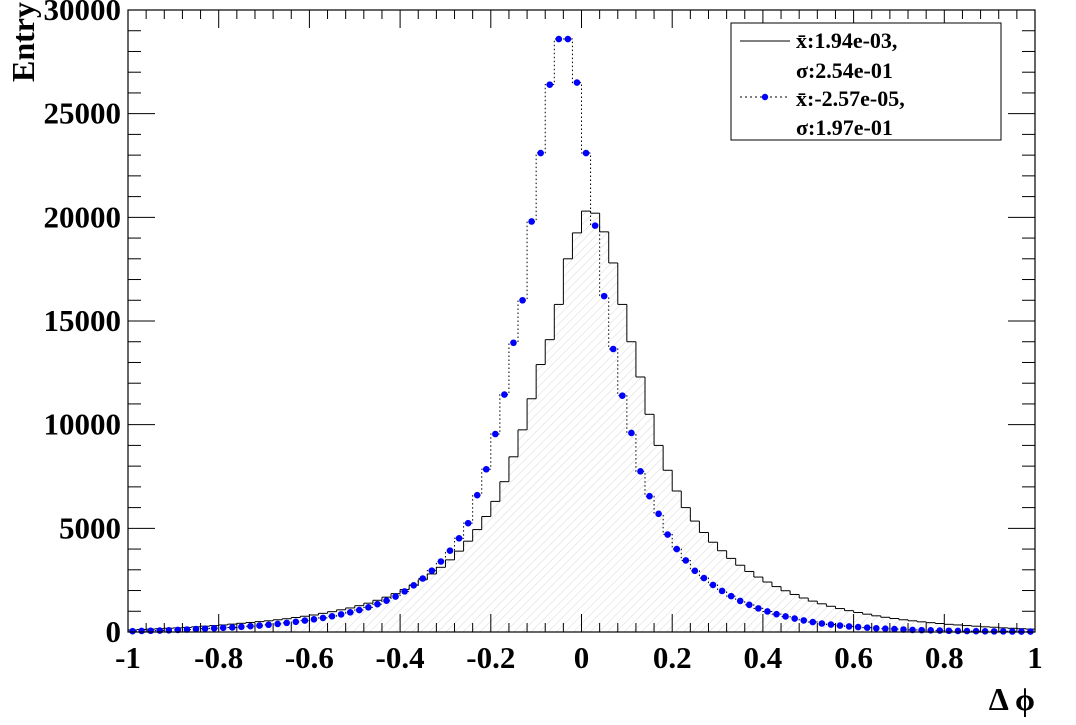 The width and height of the screenshot is (1076, 725). Describe the element at coordinates (90, 527) in the screenshot. I see `y-tick-label: 5000` at that location.